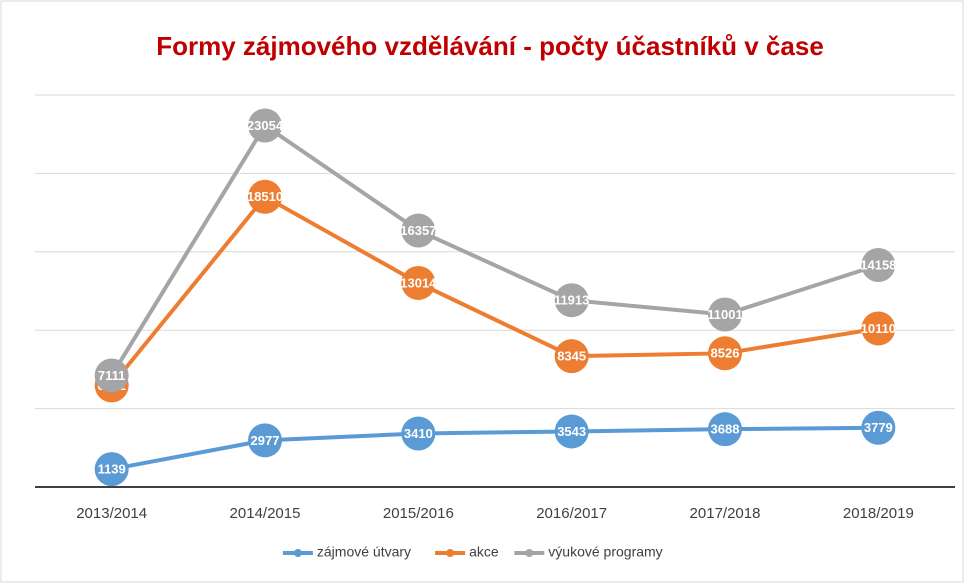 This screenshot has width=964, height=583. Describe the element at coordinates (484, 552) in the screenshot. I see `legend-label: akce` at that location.